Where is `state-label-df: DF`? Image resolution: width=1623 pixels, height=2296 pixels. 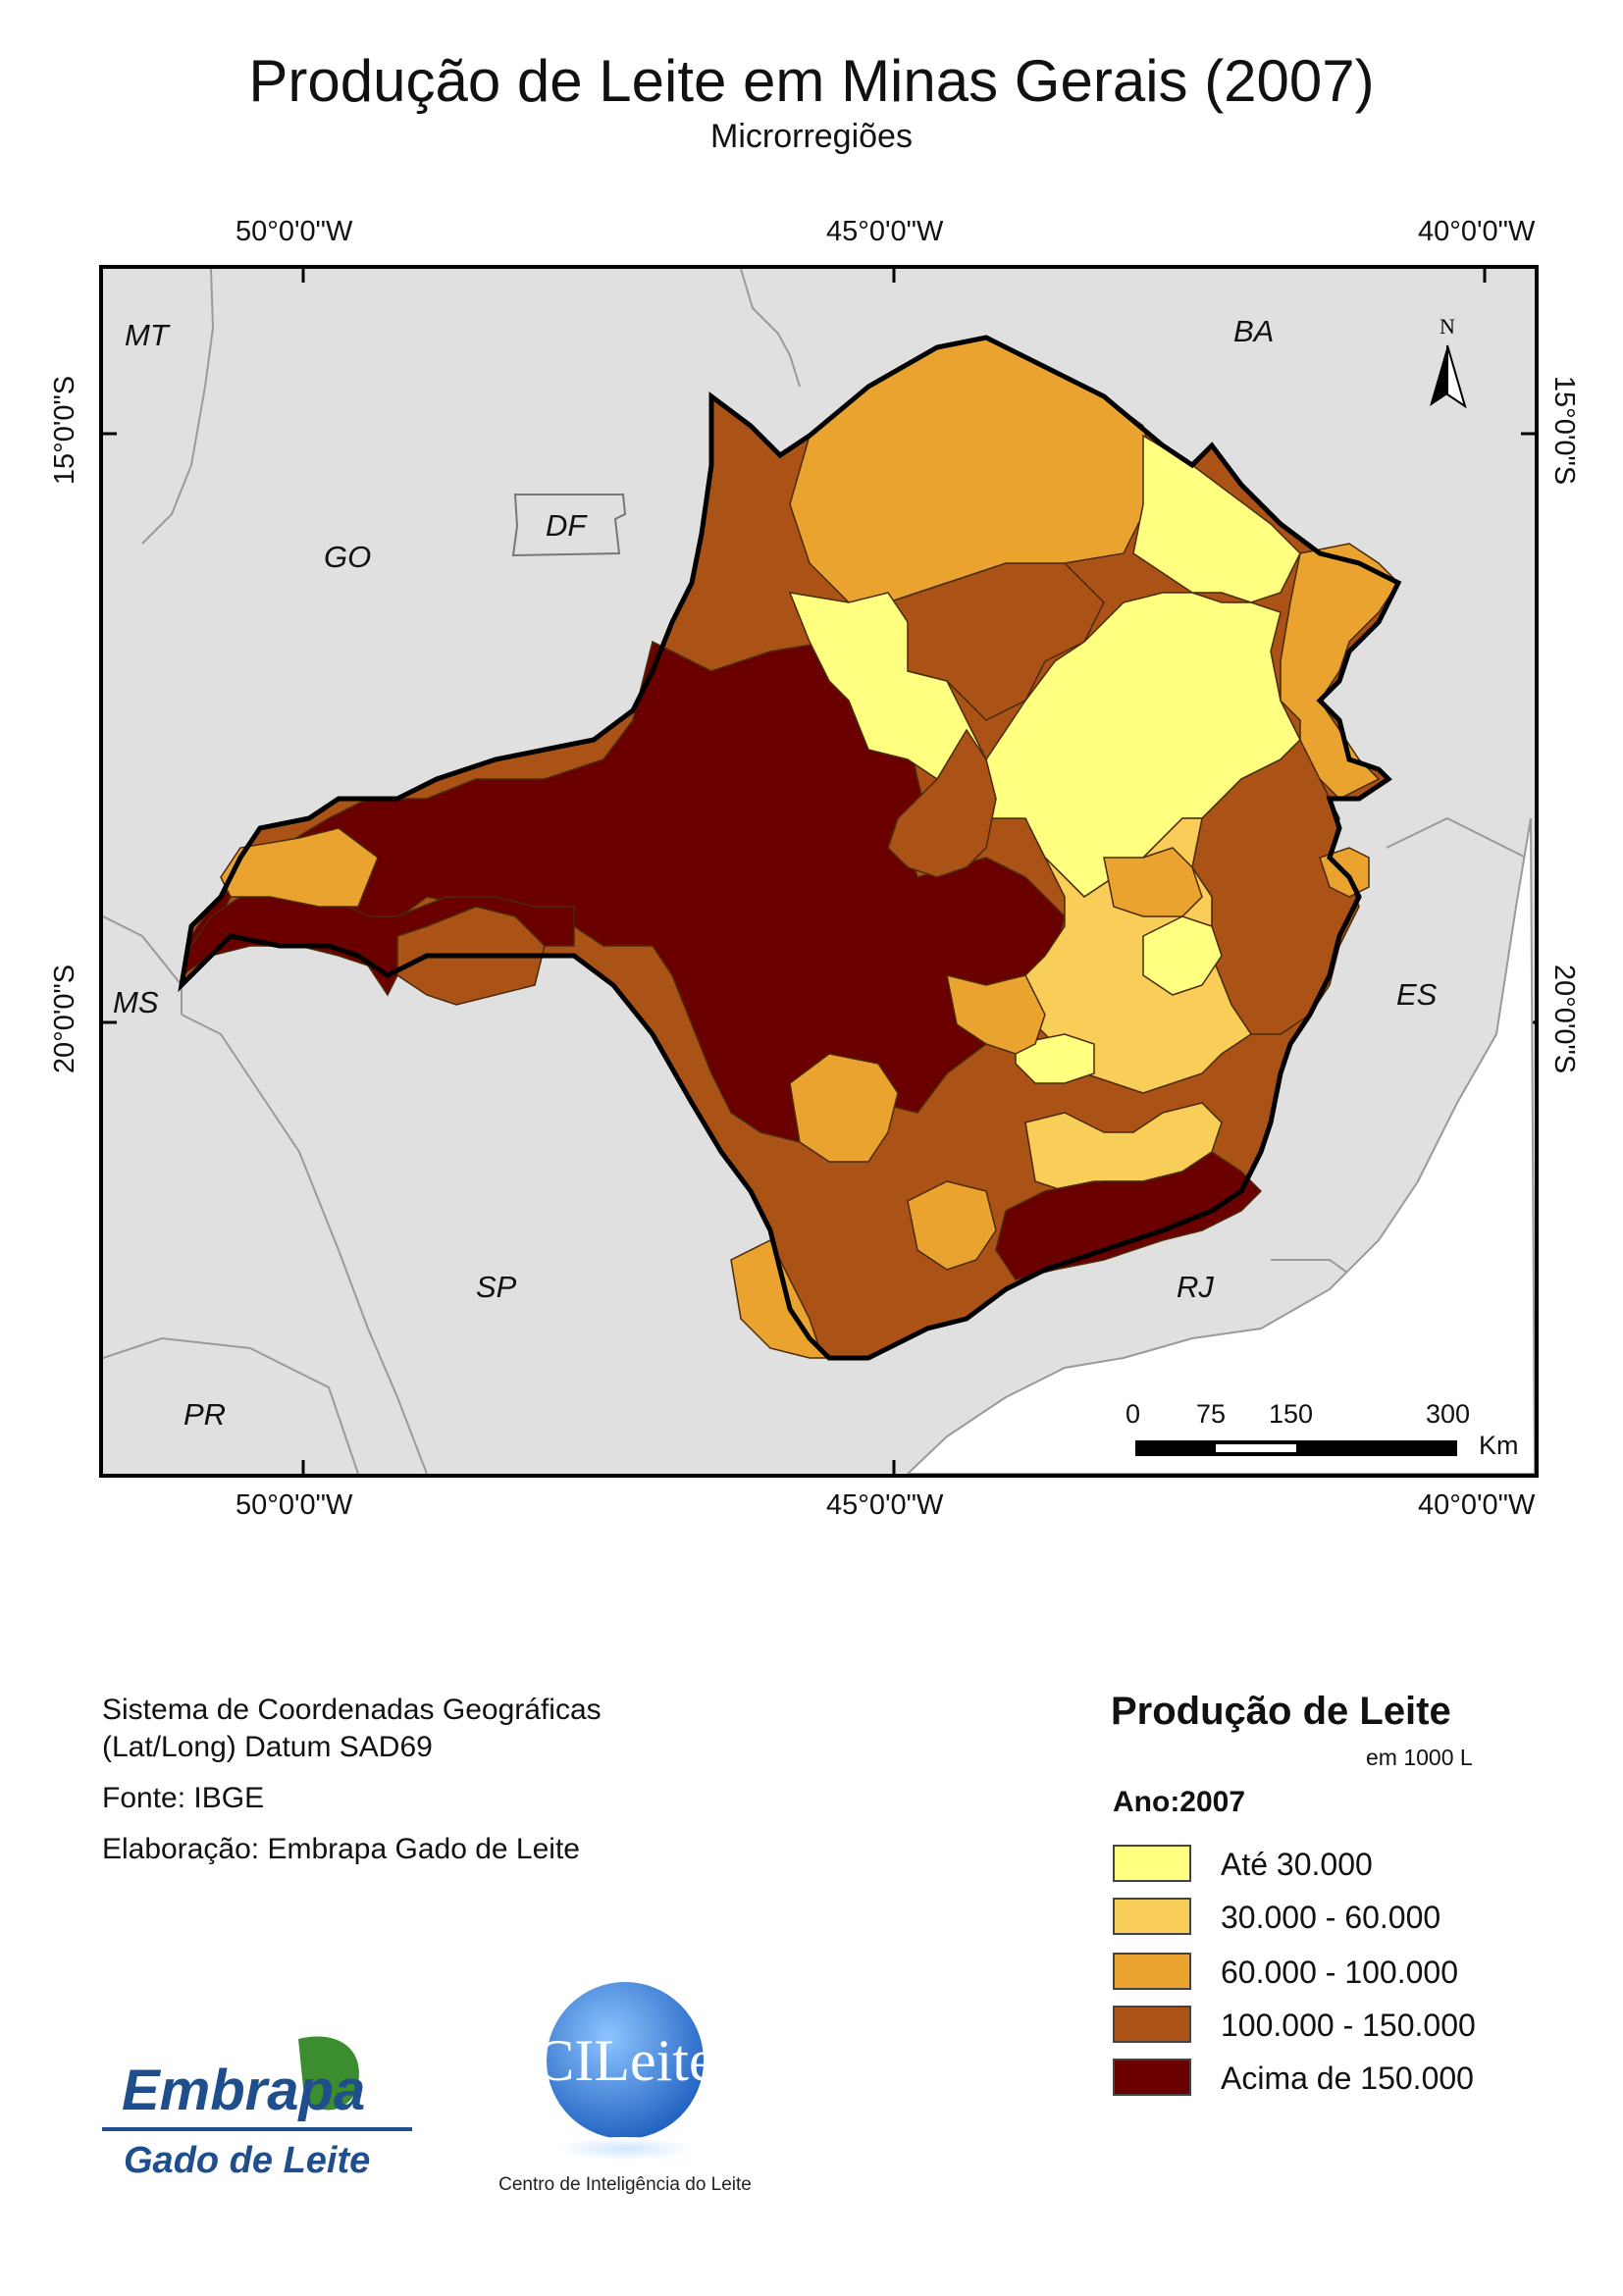
state-label-df: DF is located at coordinates (566, 525).